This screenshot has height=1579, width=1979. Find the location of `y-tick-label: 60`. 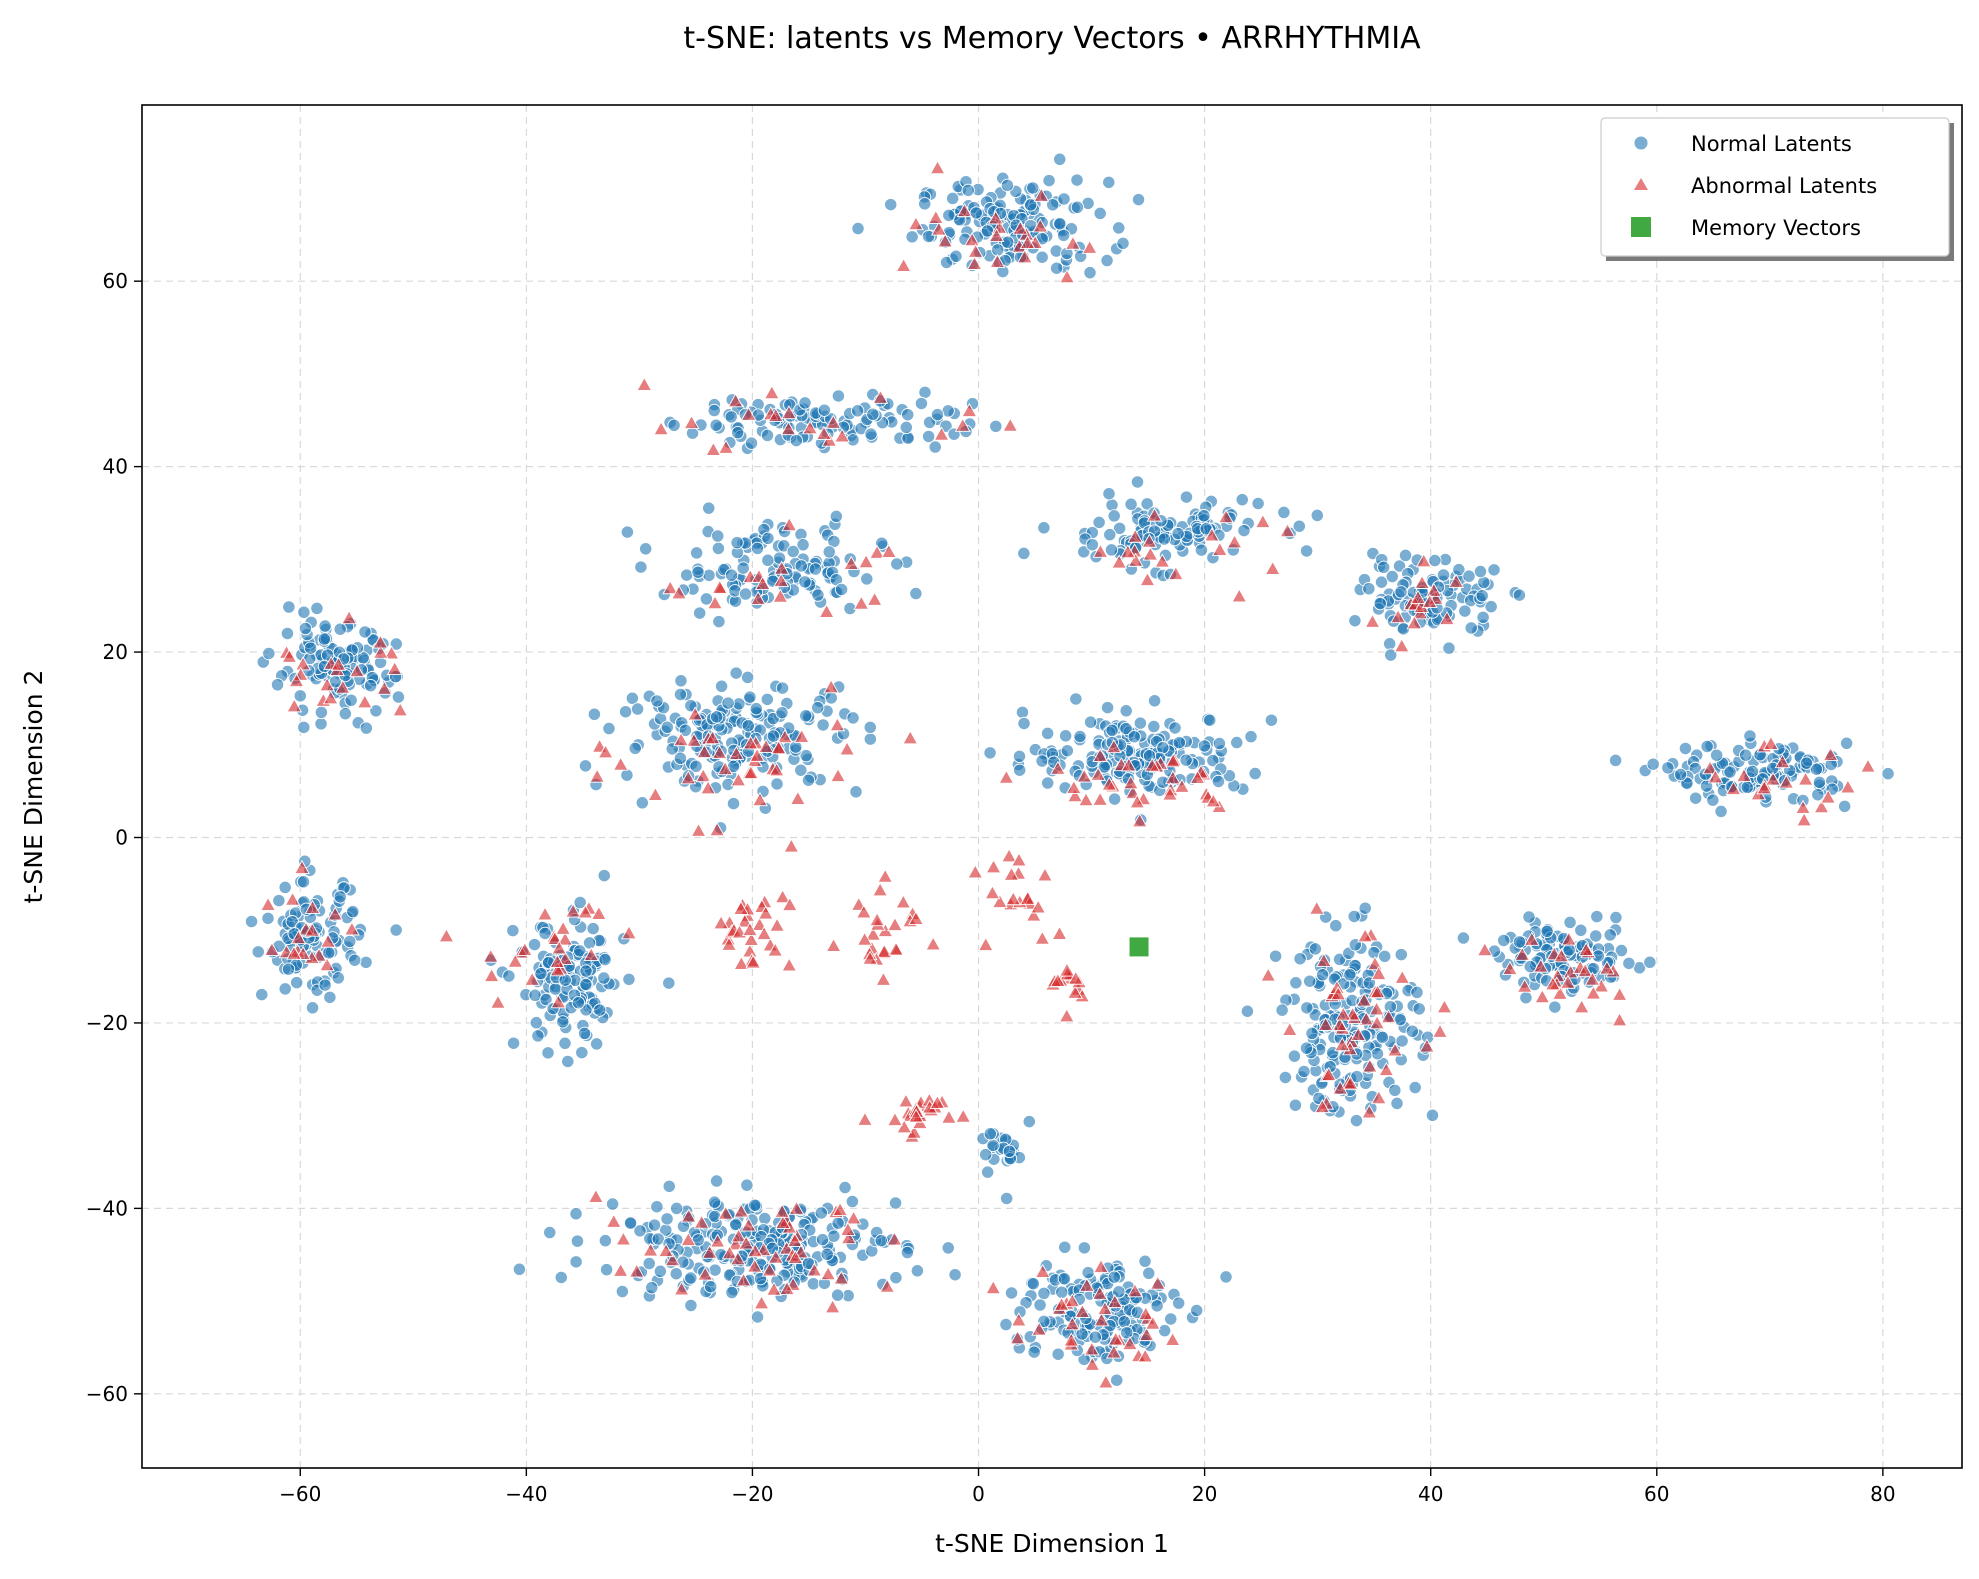

y-tick-label: 60 is located at coordinates (115, 281).